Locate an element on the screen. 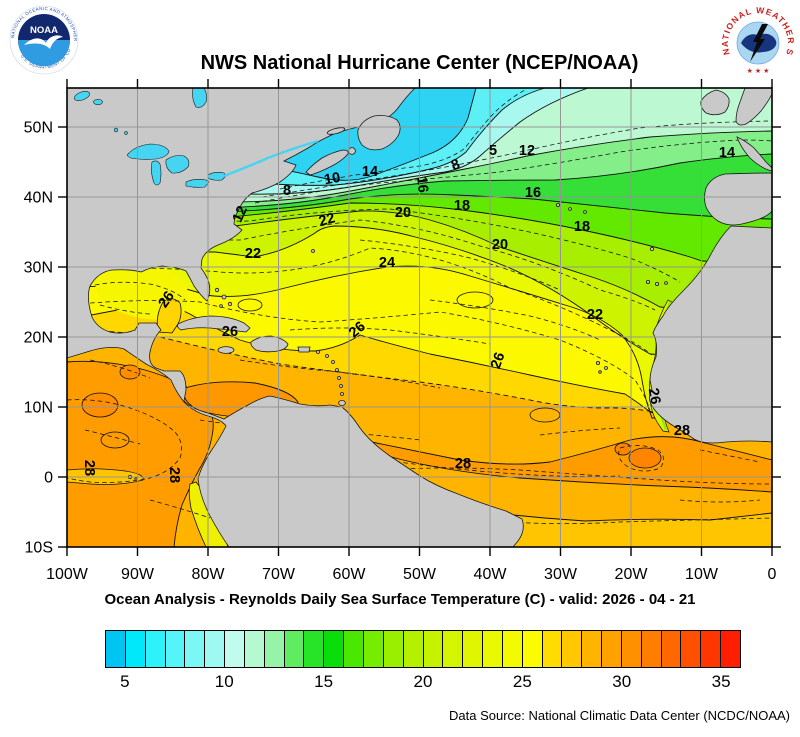  nws-logo-icon: NATIONAL WEATHER SERVICE ★ ★ ★ is located at coordinates (757, 41).